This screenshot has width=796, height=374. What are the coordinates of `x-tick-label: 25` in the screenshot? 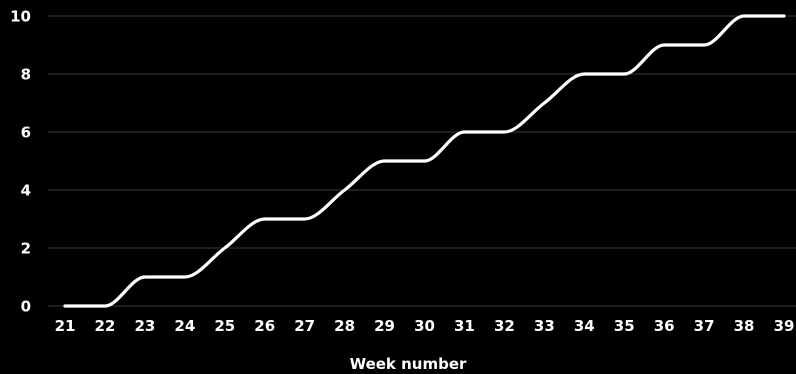 It's located at (224, 326).